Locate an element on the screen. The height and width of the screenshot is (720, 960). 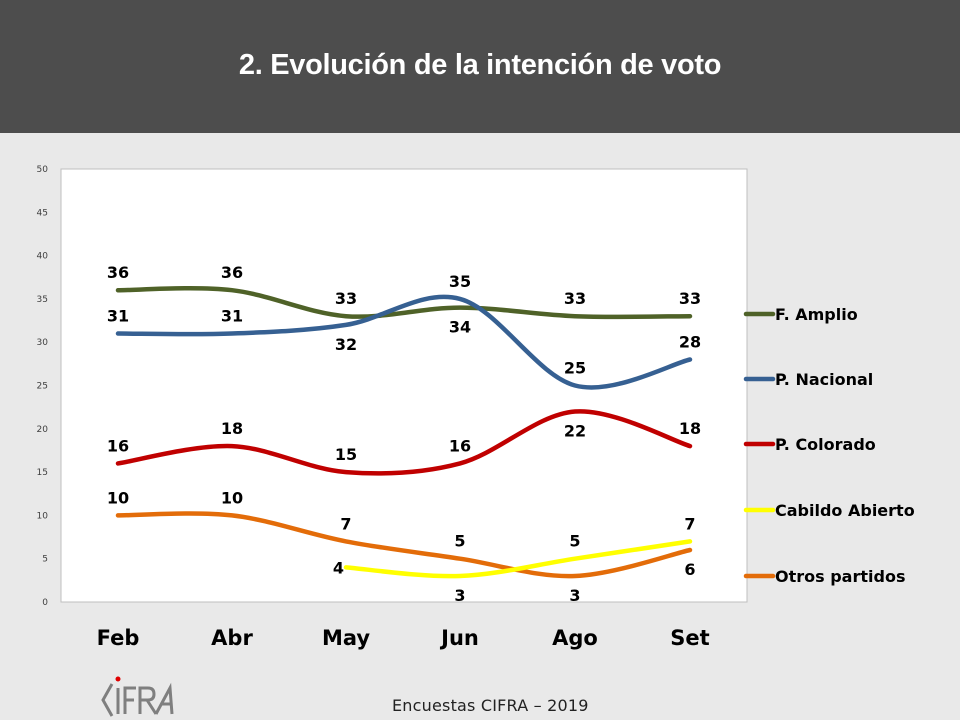
series-line-p-colorado is located at coordinates (404, 442).